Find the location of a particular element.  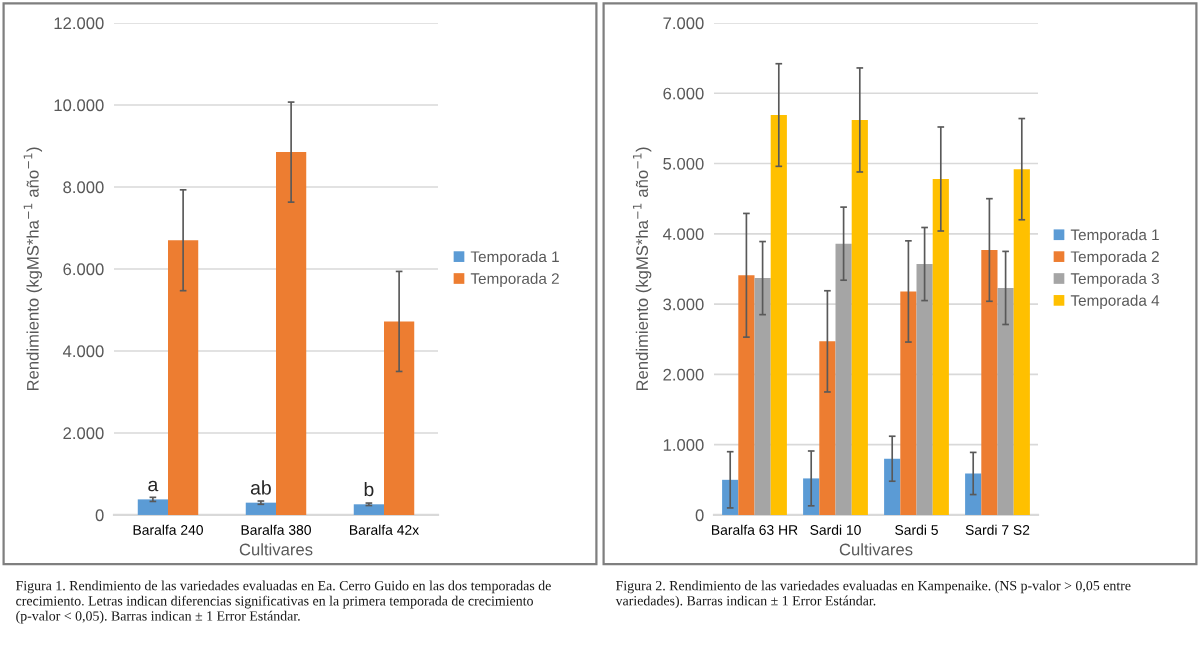

y-tick-label: 12.000 is located at coordinates (79, 23).